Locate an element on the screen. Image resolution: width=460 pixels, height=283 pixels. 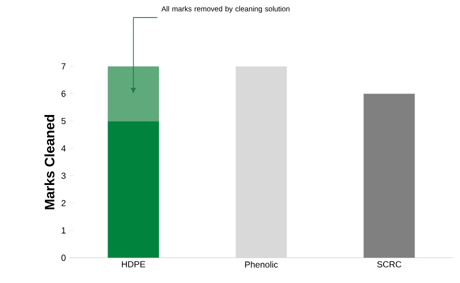
y-tick-label: 4 is located at coordinates (63, 148).